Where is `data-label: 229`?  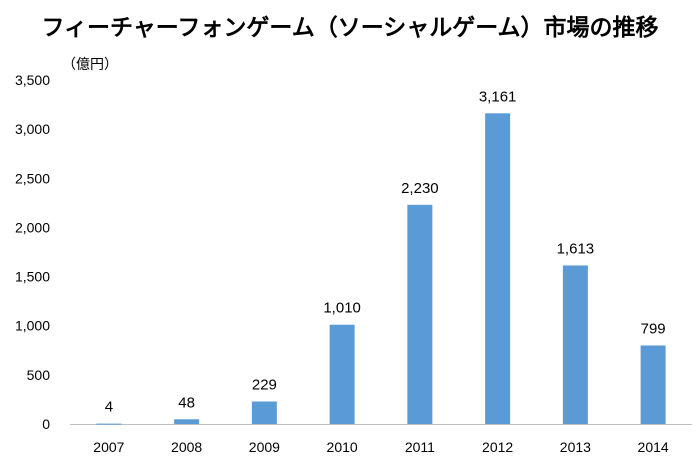
data-label: 229 is located at coordinates (264, 384).